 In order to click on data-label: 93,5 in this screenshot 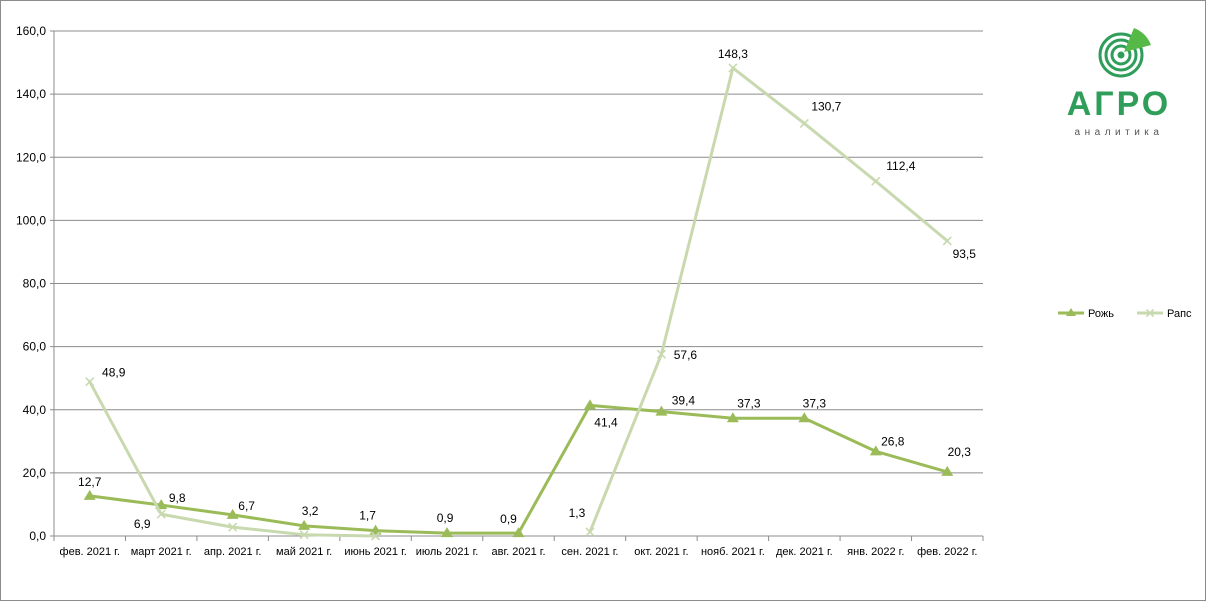, I will do `click(965, 254)`.